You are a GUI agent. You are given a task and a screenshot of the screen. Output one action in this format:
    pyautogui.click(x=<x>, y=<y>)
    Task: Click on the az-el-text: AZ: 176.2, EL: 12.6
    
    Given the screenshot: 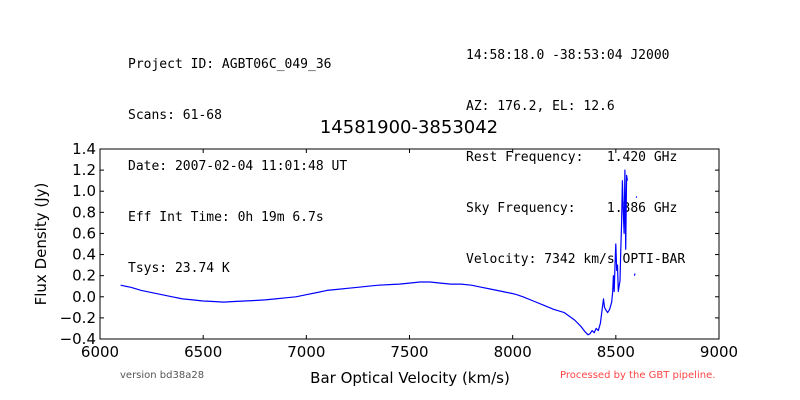 What is the action you would take?
    pyautogui.click(x=540, y=106)
    